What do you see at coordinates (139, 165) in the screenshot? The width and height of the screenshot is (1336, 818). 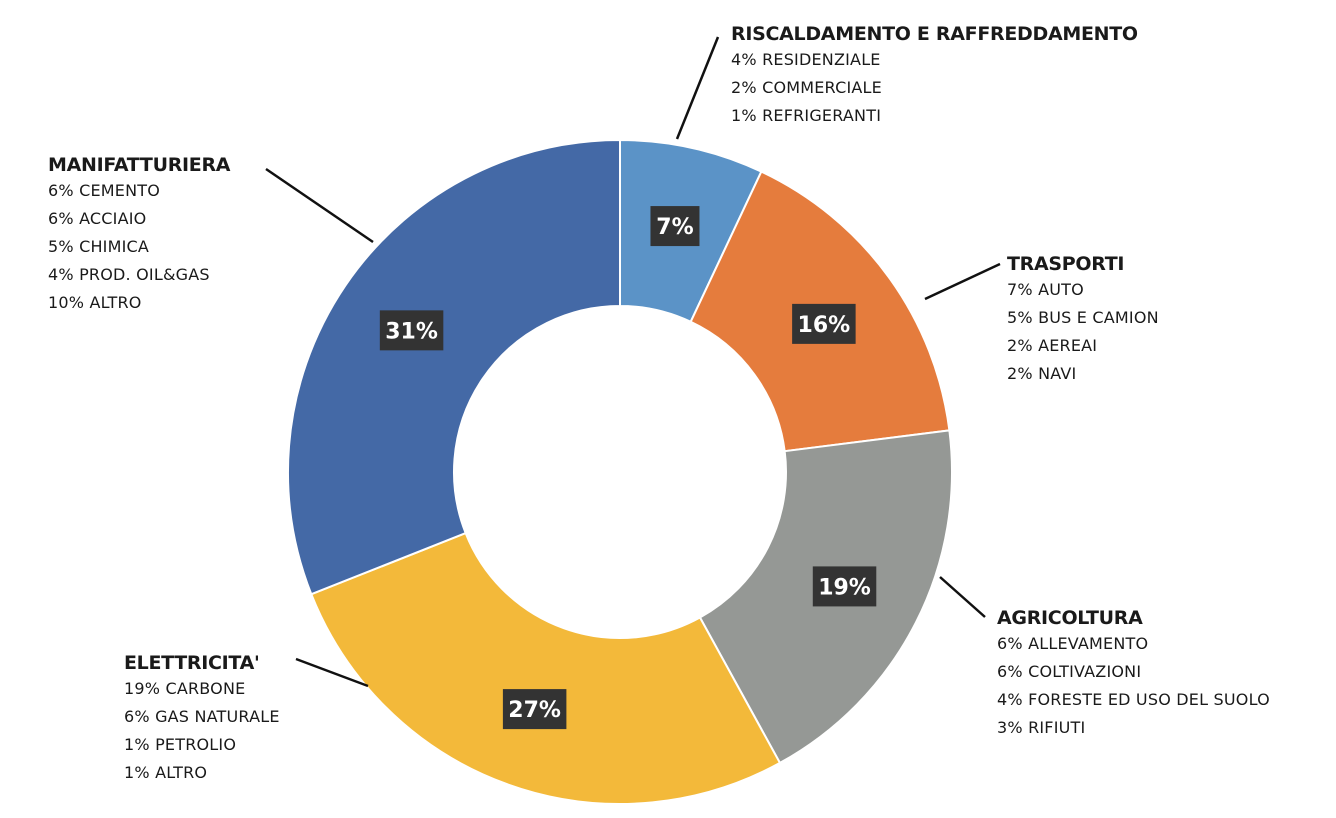 I see `annotation-title: MANIFATTURIERA` at bounding box center [139, 165].